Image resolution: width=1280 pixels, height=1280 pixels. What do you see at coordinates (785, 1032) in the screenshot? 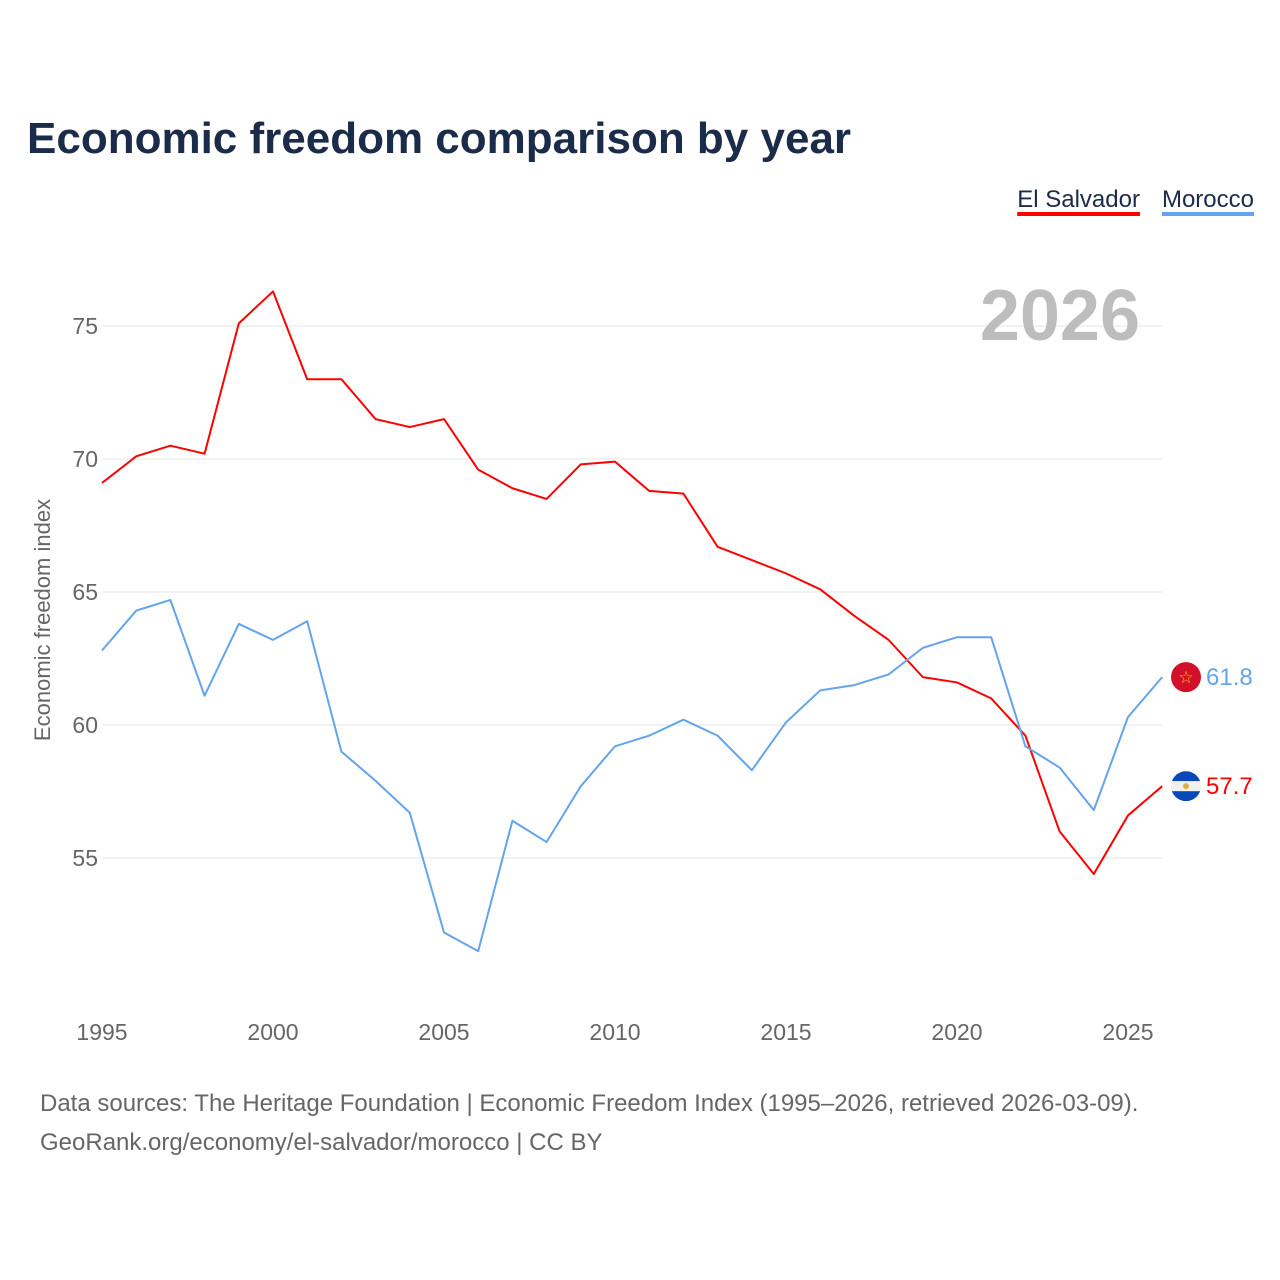
I see `x-tick-label: 2015` at bounding box center [785, 1032].